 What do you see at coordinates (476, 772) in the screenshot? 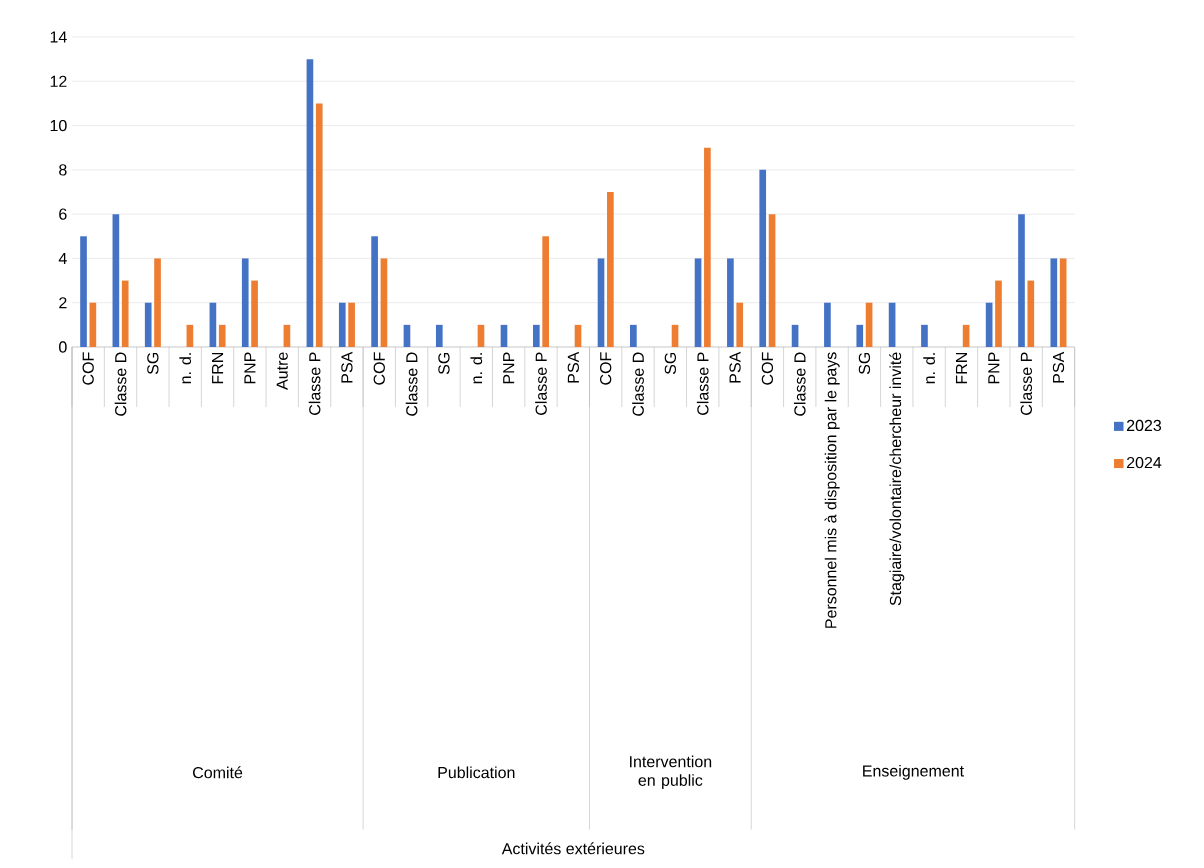
I see `text: Publication` at bounding box center [476, 772].